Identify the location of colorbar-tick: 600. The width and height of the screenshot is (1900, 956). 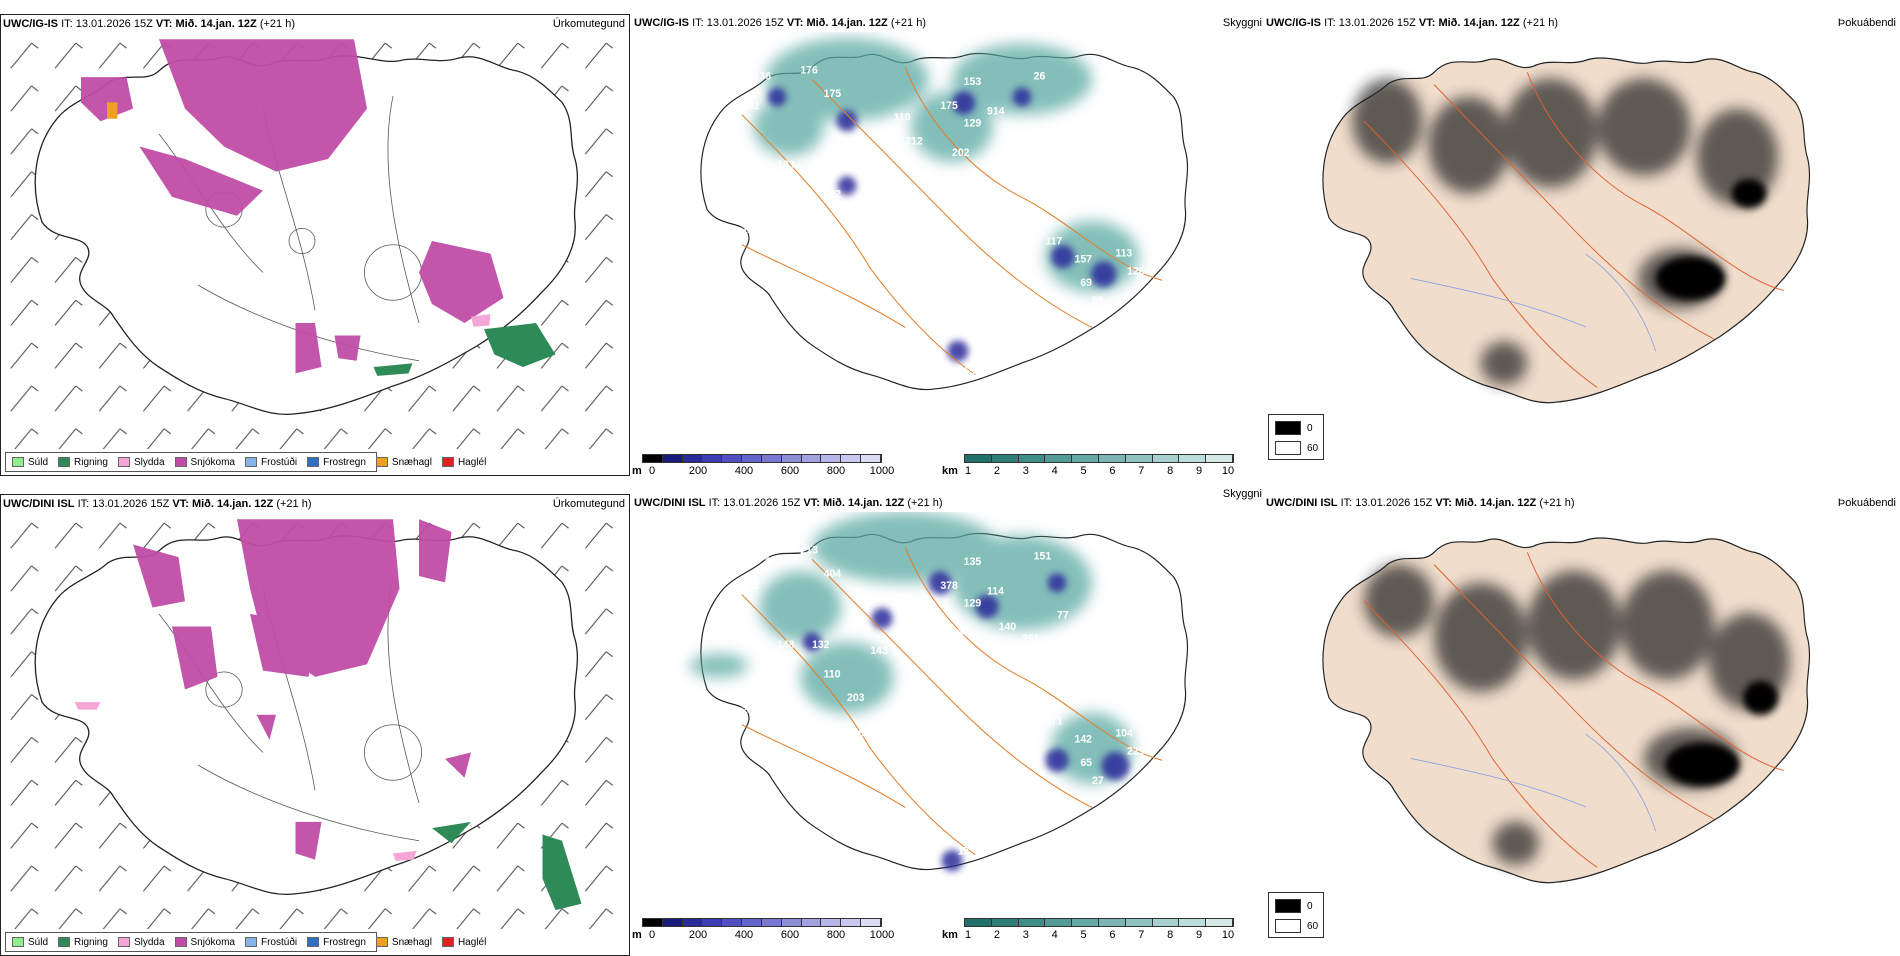
(790, 935).